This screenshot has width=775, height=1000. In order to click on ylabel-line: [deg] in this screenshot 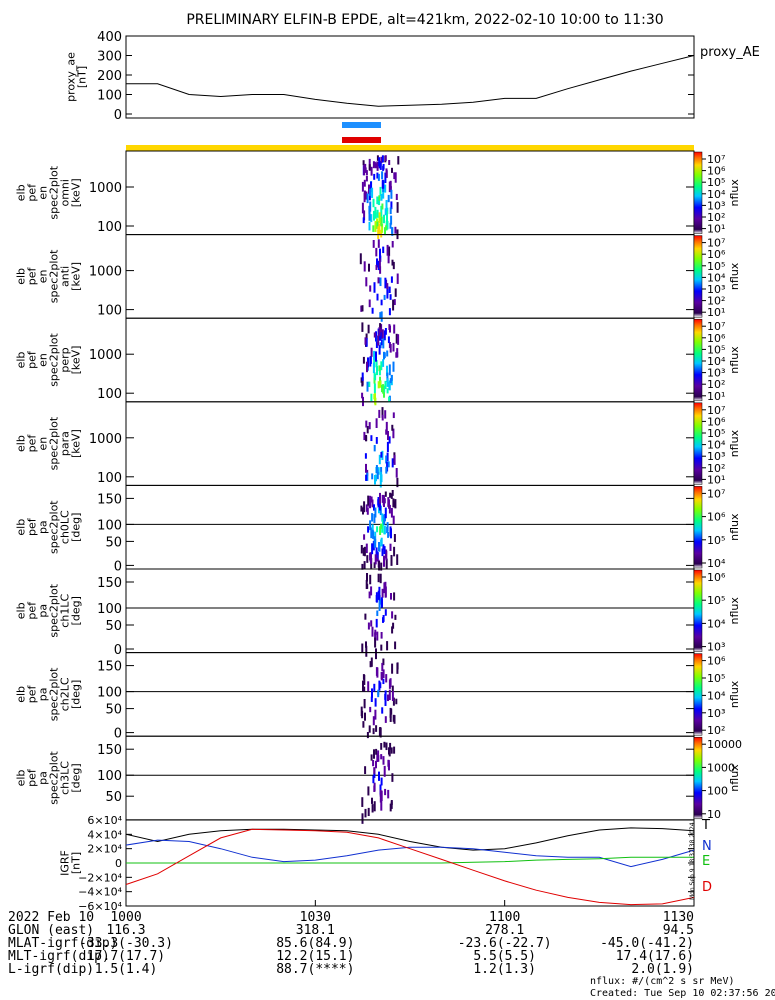, I will do `click(76, 610)`.